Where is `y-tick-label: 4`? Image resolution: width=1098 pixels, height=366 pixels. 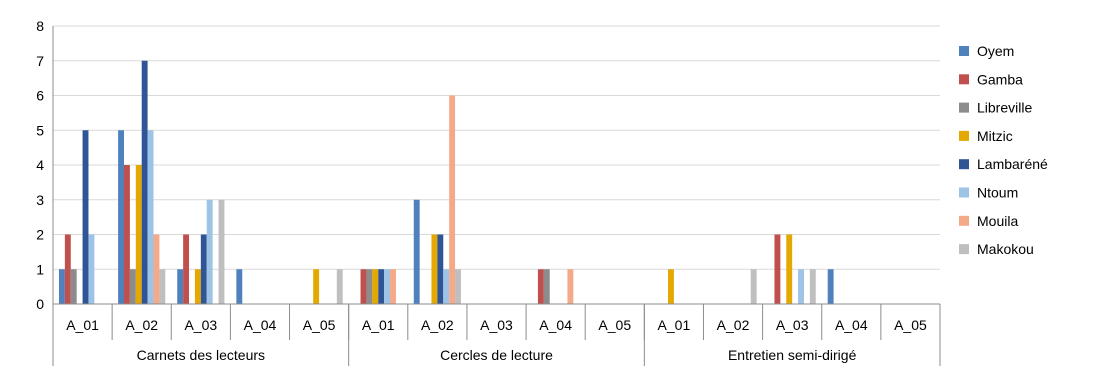
y-tick-label: 4 is located at coordinates (40, 165).